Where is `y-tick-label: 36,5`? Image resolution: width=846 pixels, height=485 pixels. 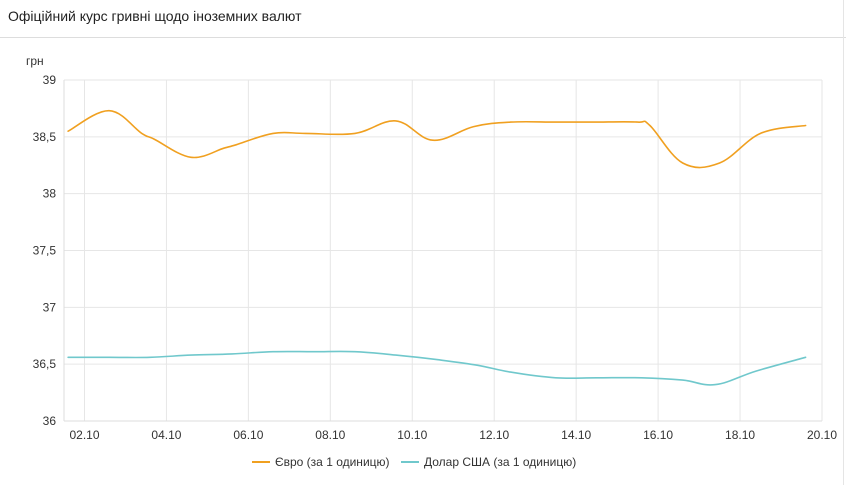
y-tick-label: 36,5 is located at coordinates (45, 364).